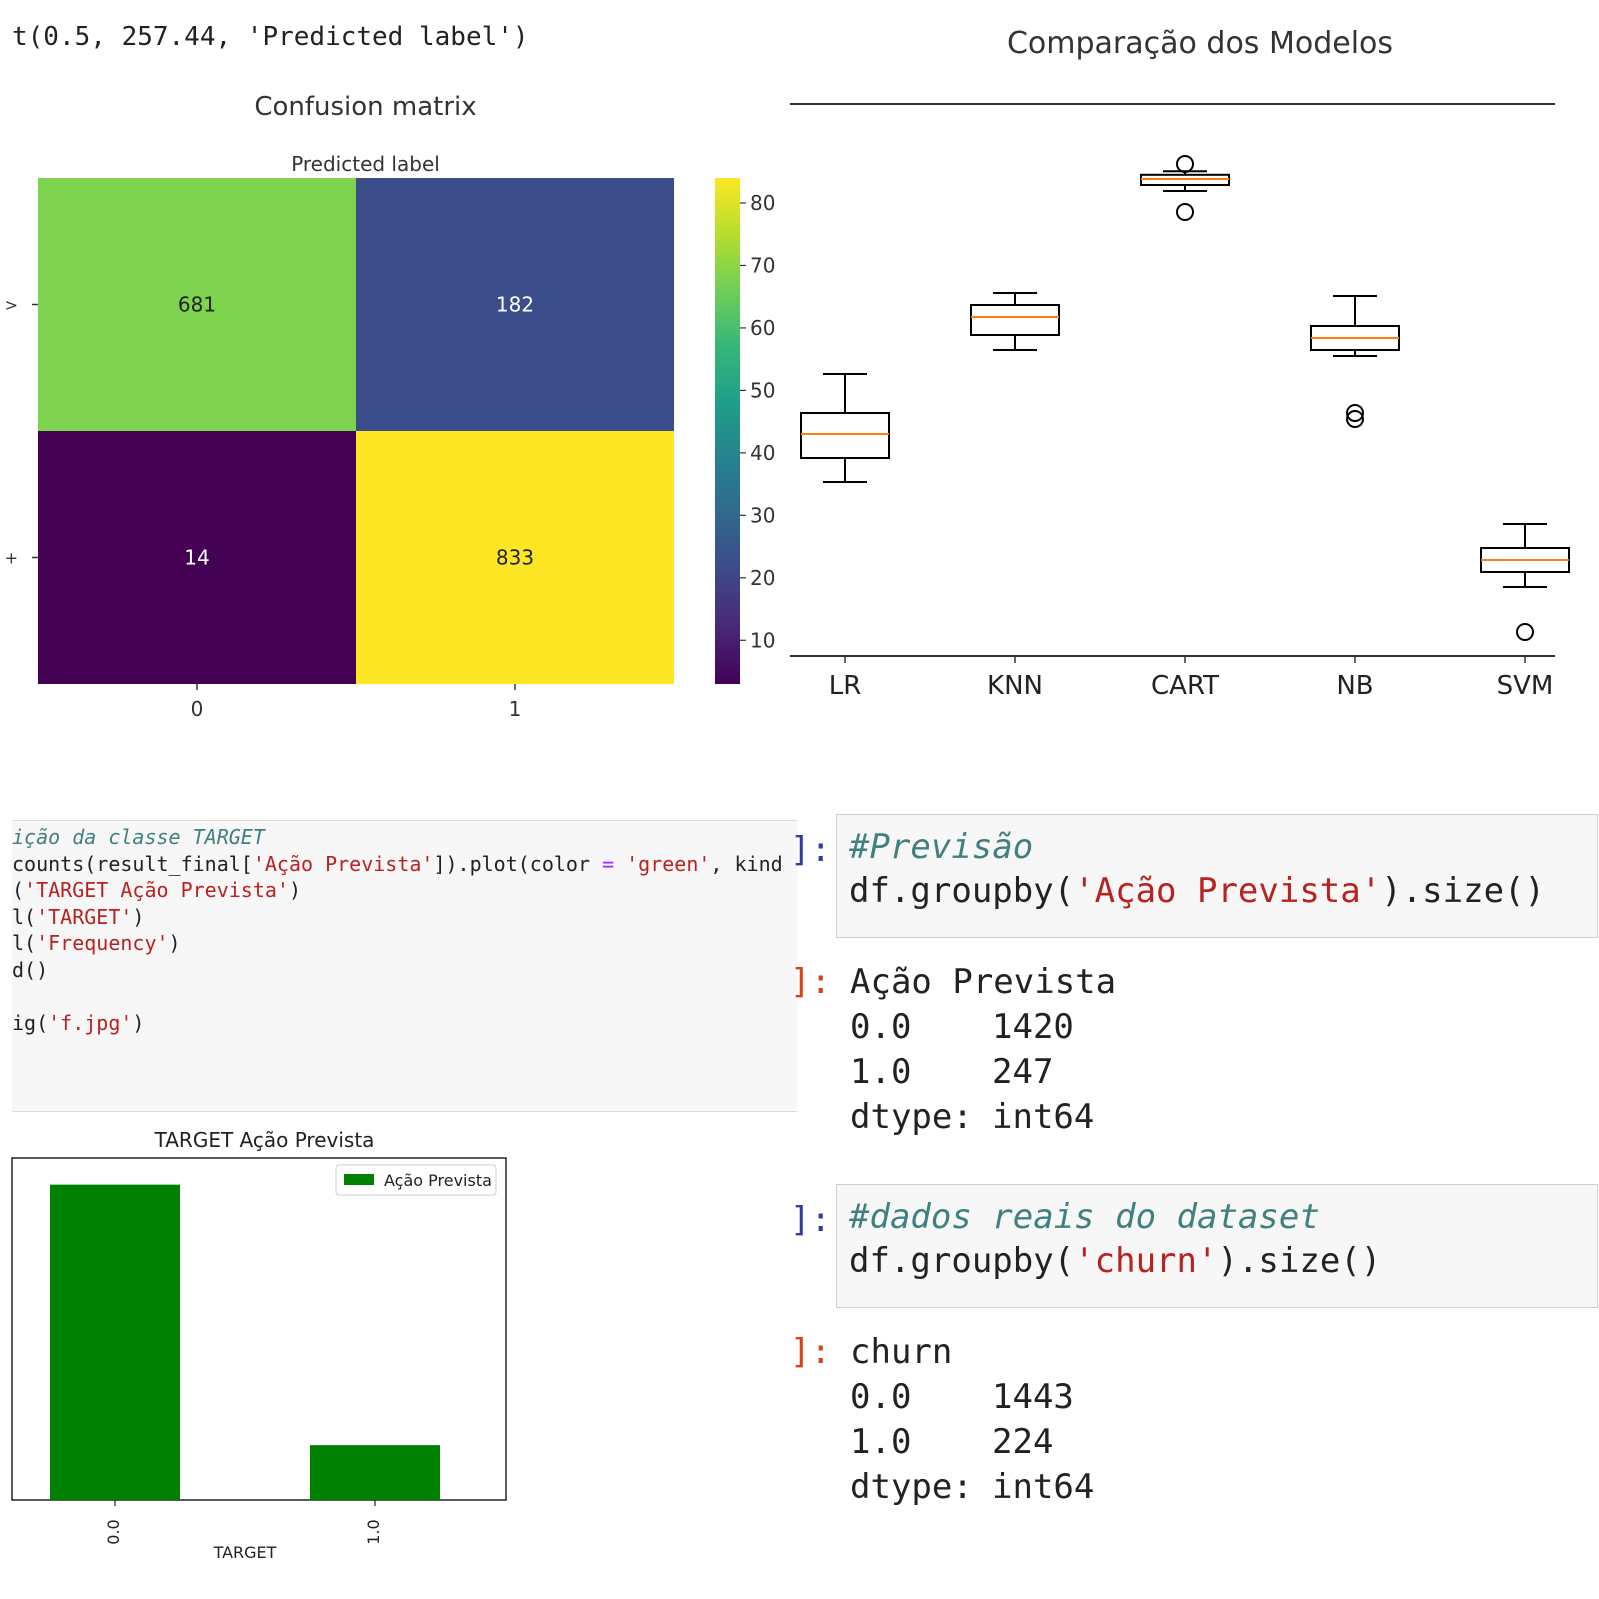 This screenshot has width=1599, height=1599. Describe the element at coordinates (18, 890) in the screenshot. I see `code-text: (` at that location.